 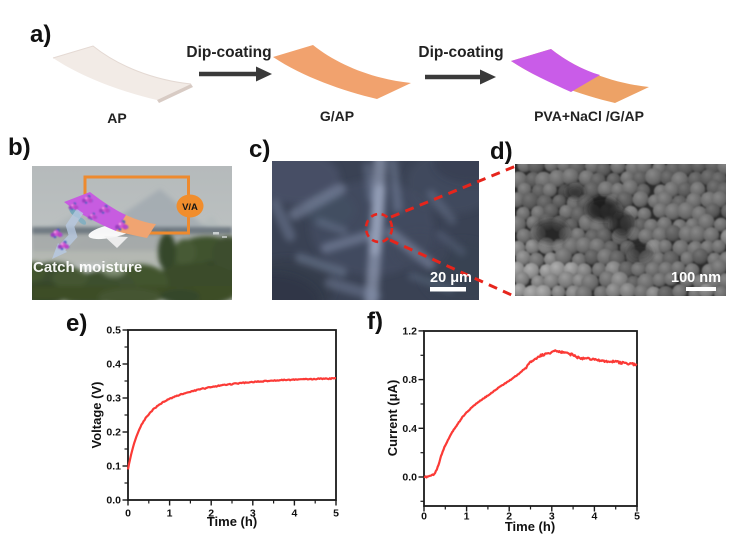 I want to click on svg-text: 0.3, so click(x=113, y=399).